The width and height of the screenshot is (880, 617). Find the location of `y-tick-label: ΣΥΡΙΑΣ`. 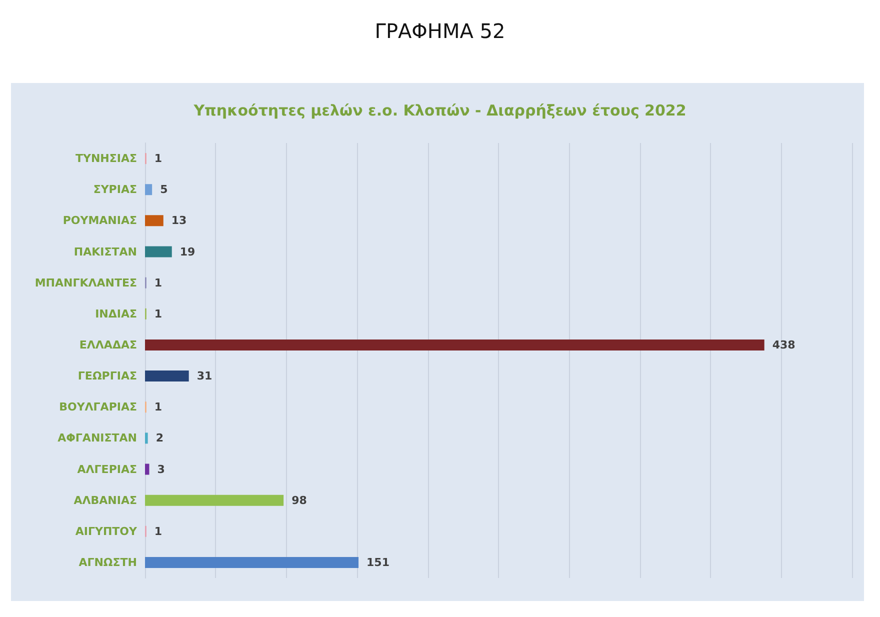

y-tick-label: ΣΥΡΙΑΣ is located at coordinates (115, 189).